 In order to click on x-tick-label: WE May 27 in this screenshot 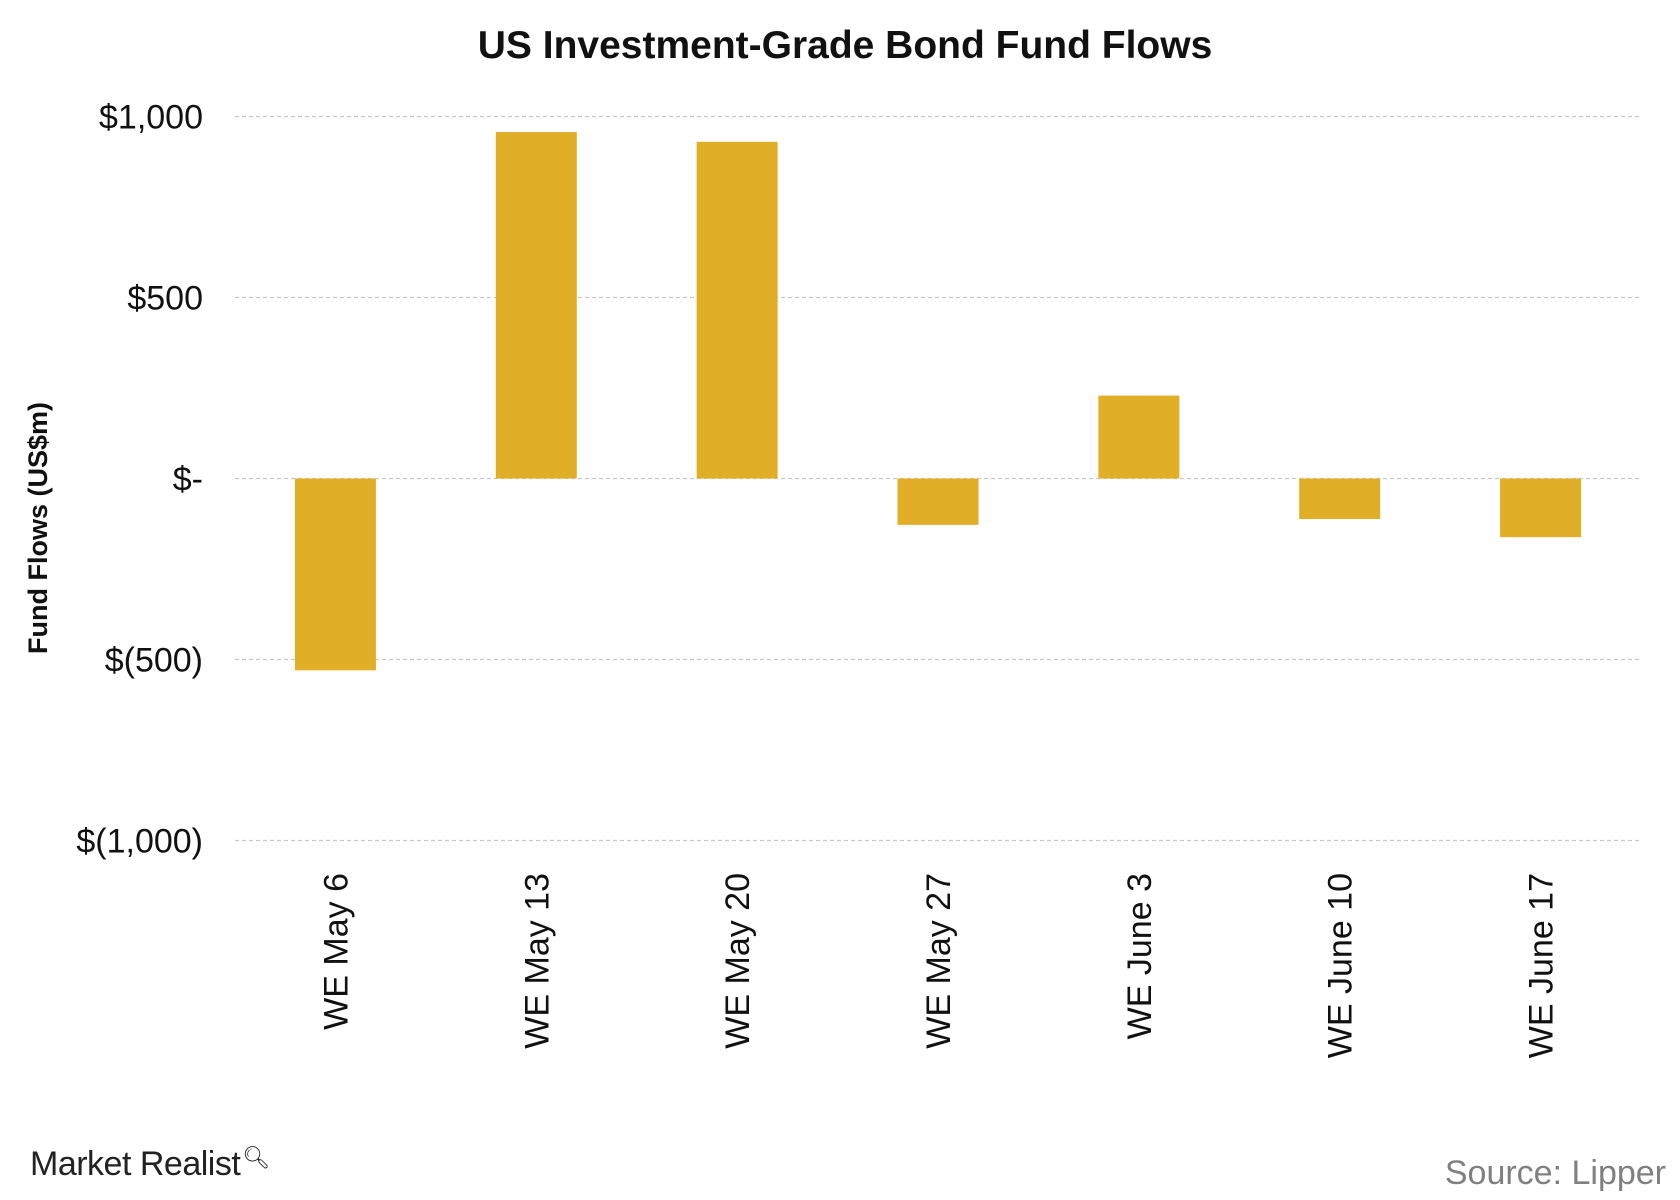, I will do `click(939, 961)`.